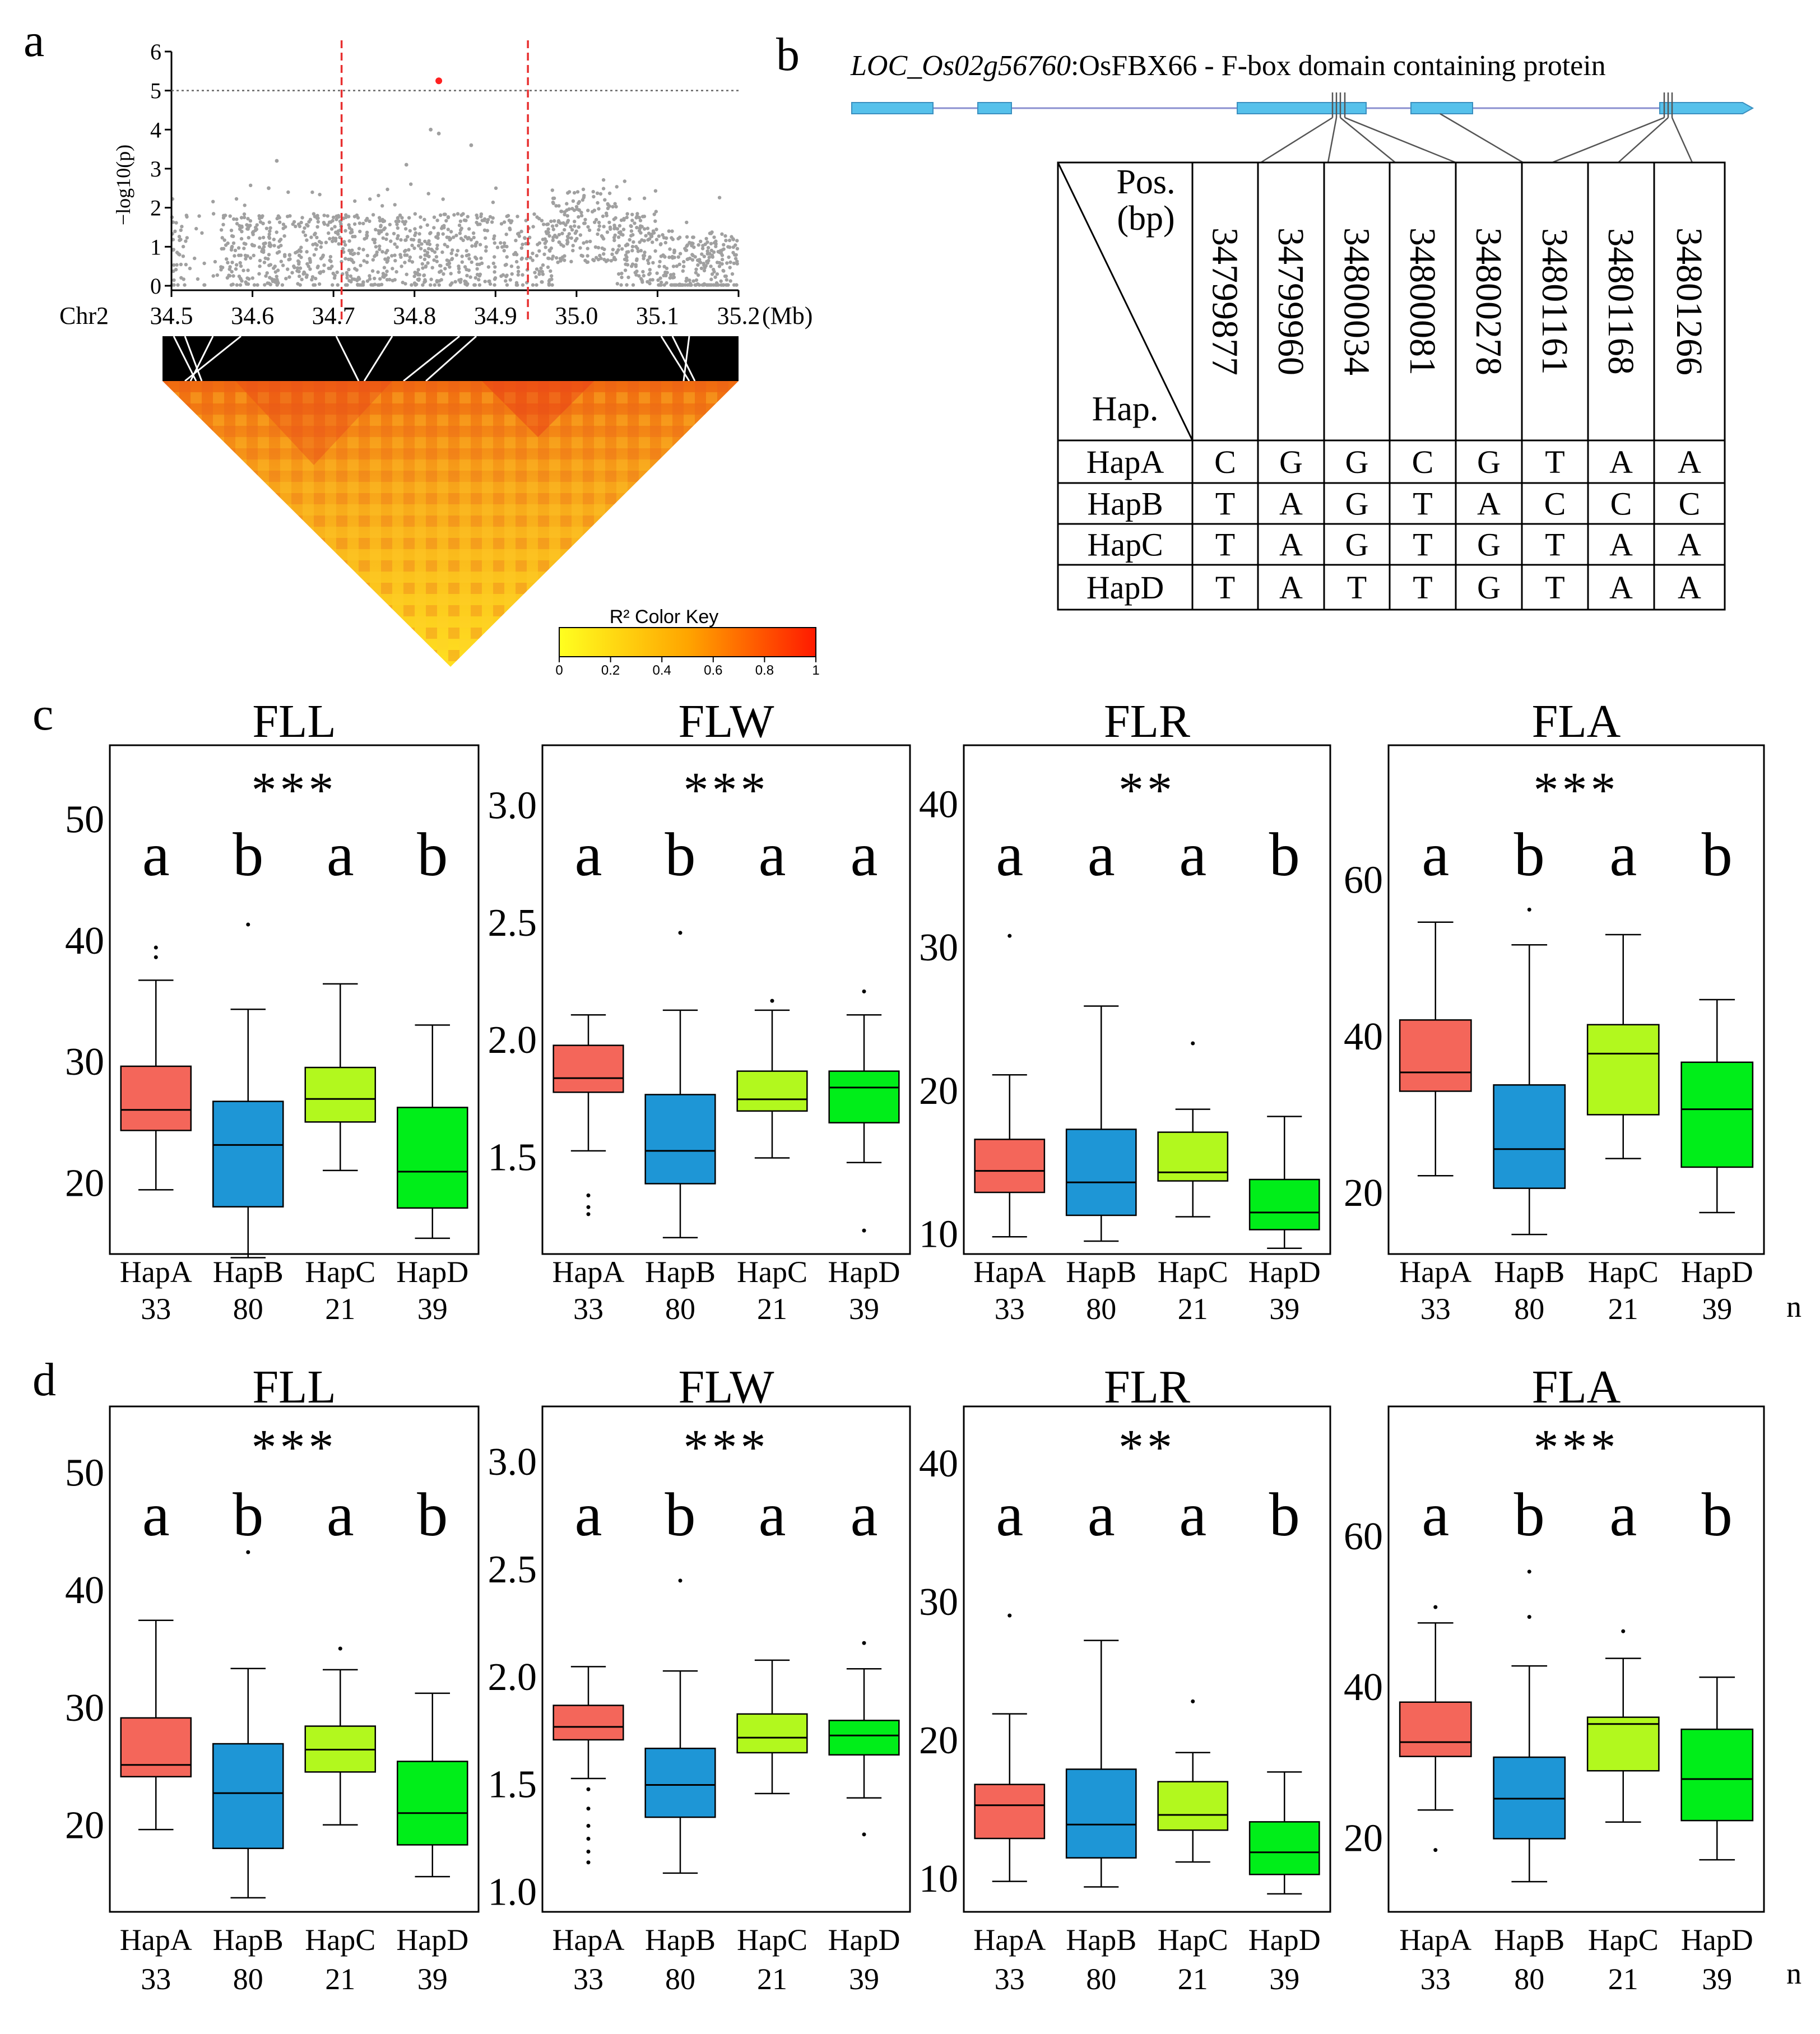  Describe the element at coordinates (455, 182) in the screenshot. I see `manhattan-points` at that location.